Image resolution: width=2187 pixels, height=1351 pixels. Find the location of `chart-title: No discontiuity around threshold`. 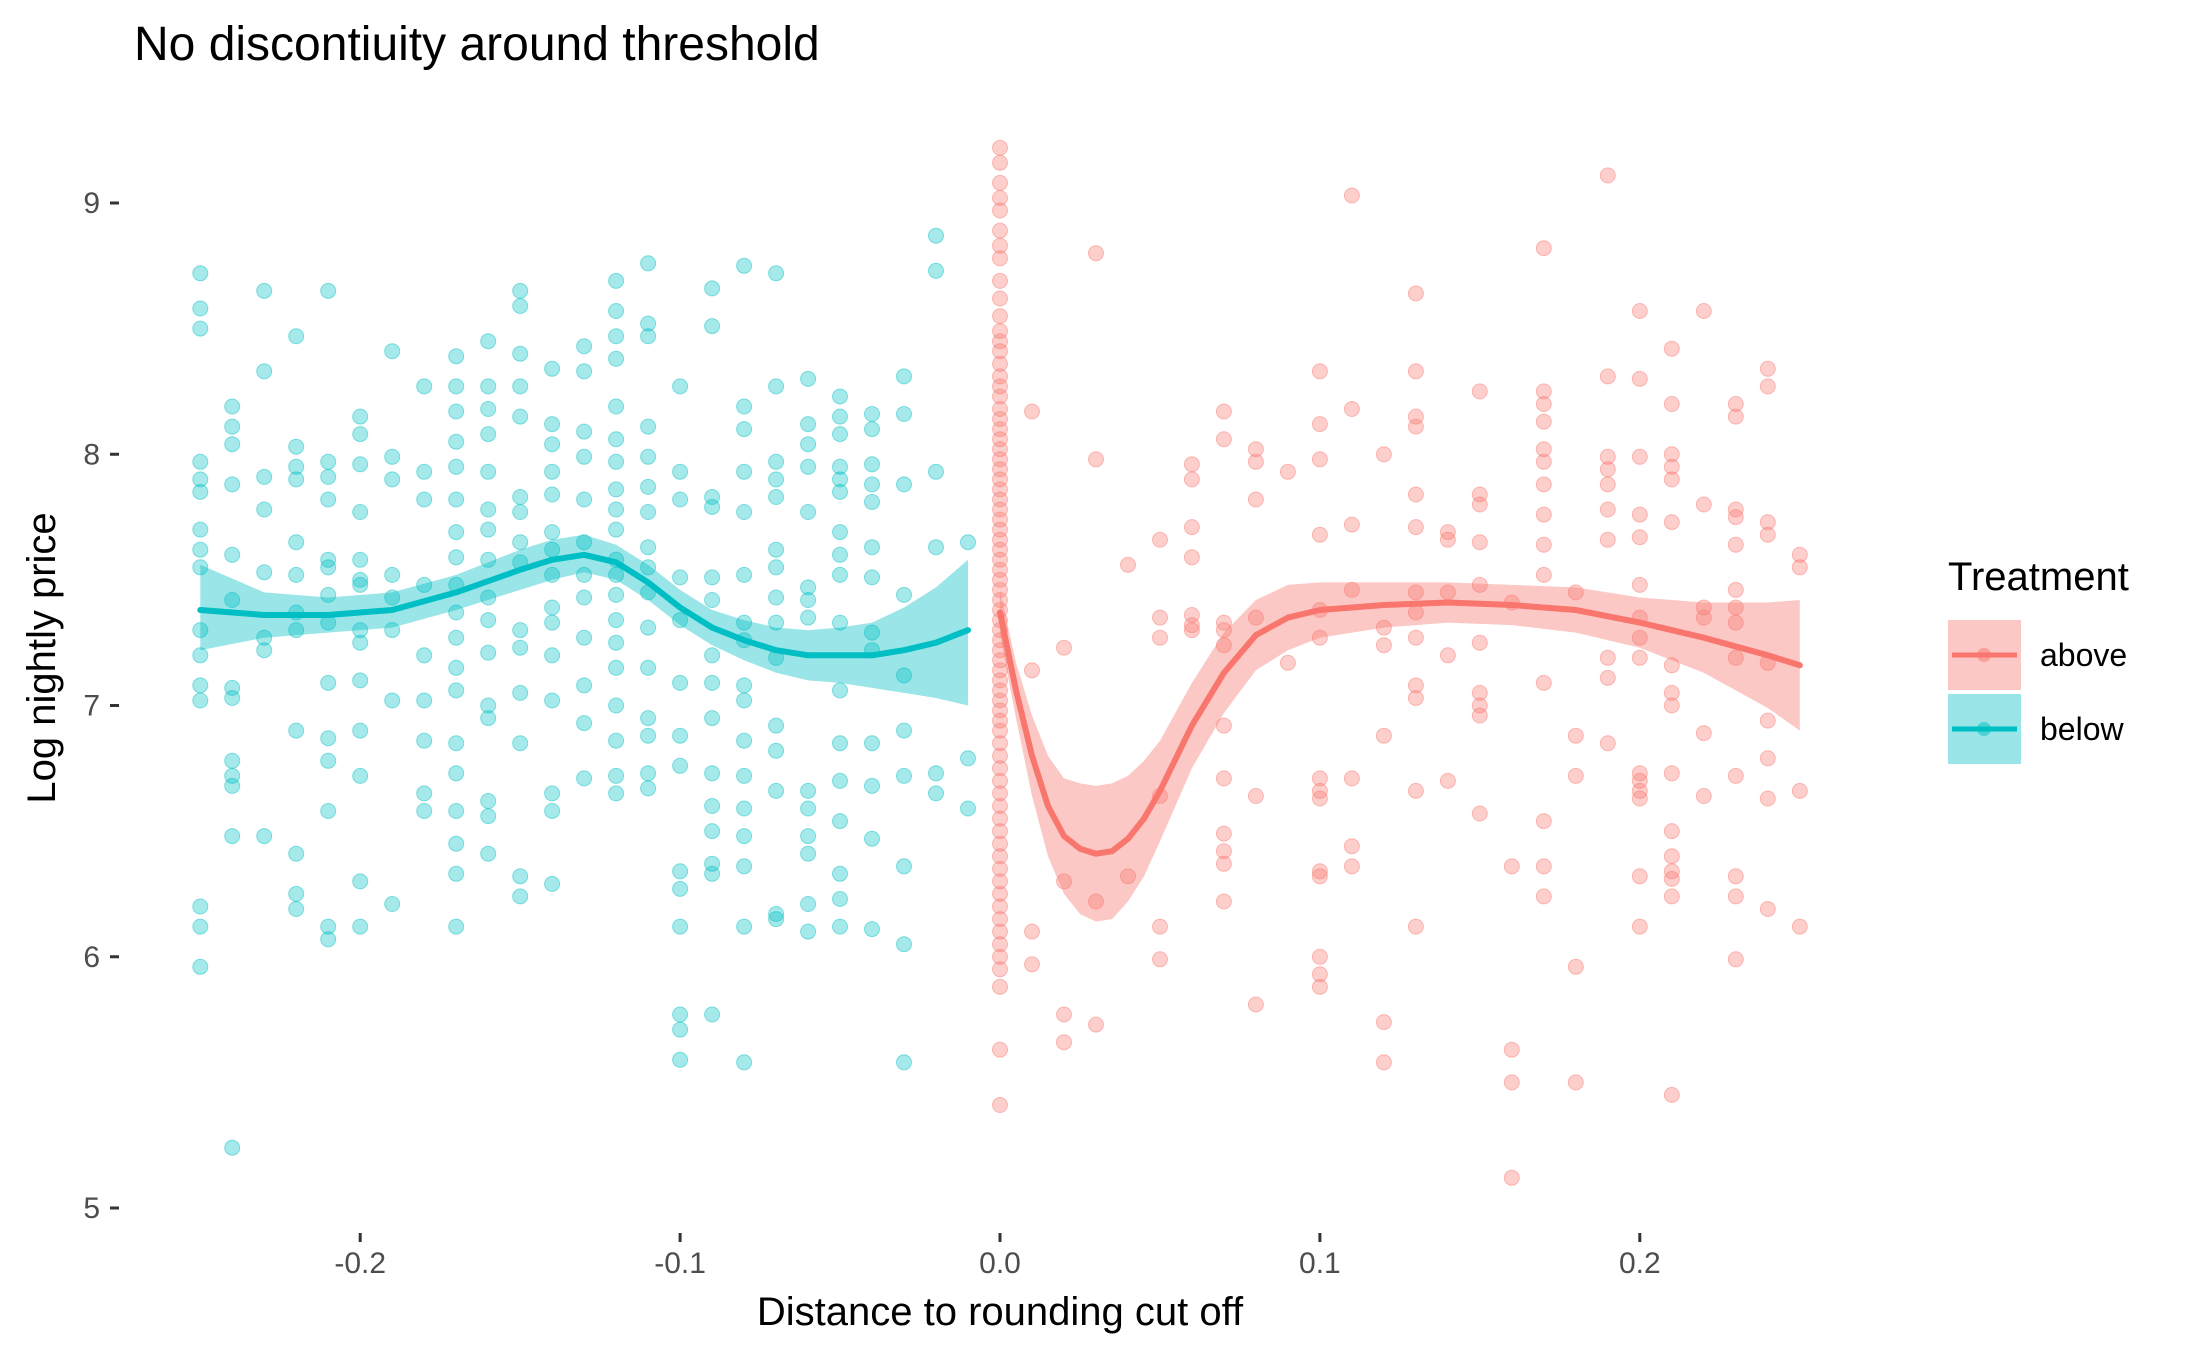

chart-title: No discontiuity around threshold is located at coordinates (477, 44).